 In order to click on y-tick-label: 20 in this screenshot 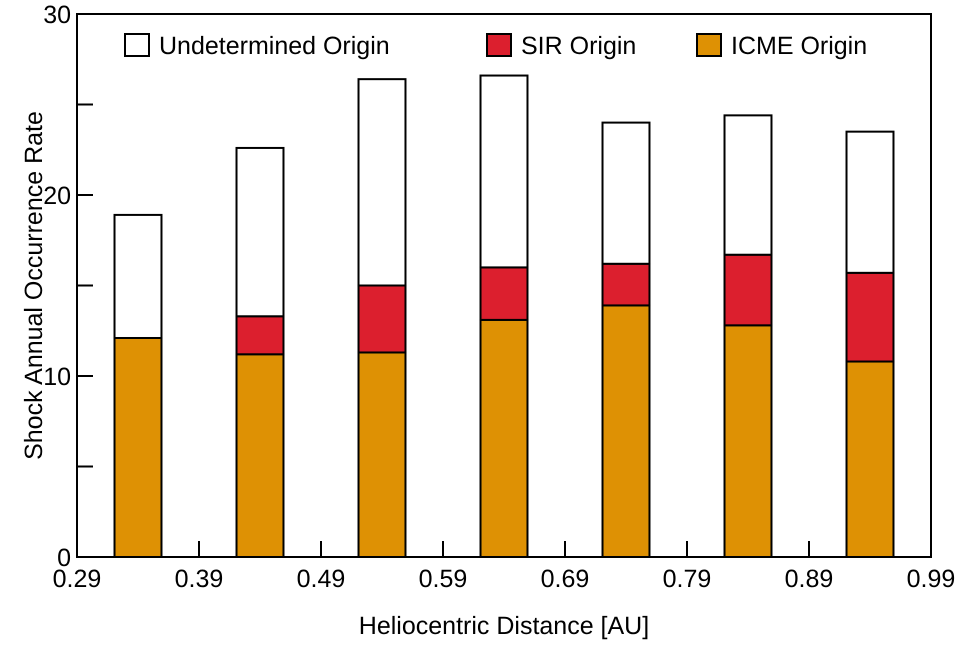, I will do `click(57, 196)`.